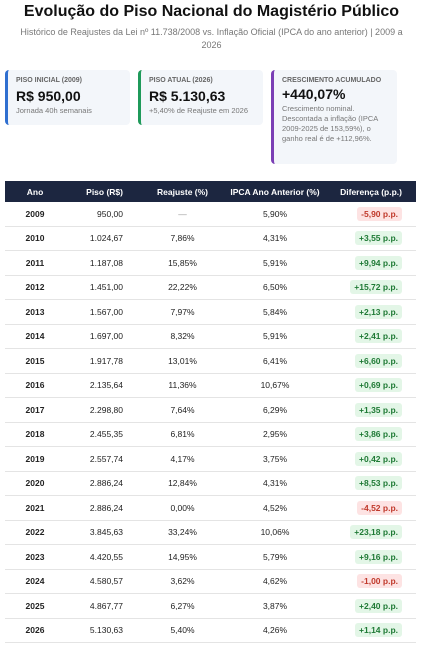  What do you see at coordinates (210, 214) in the screenshot?
I see `table-row: 2009 950,00—5,90% -5,90 p.p.` at bounding box center [210, 214].